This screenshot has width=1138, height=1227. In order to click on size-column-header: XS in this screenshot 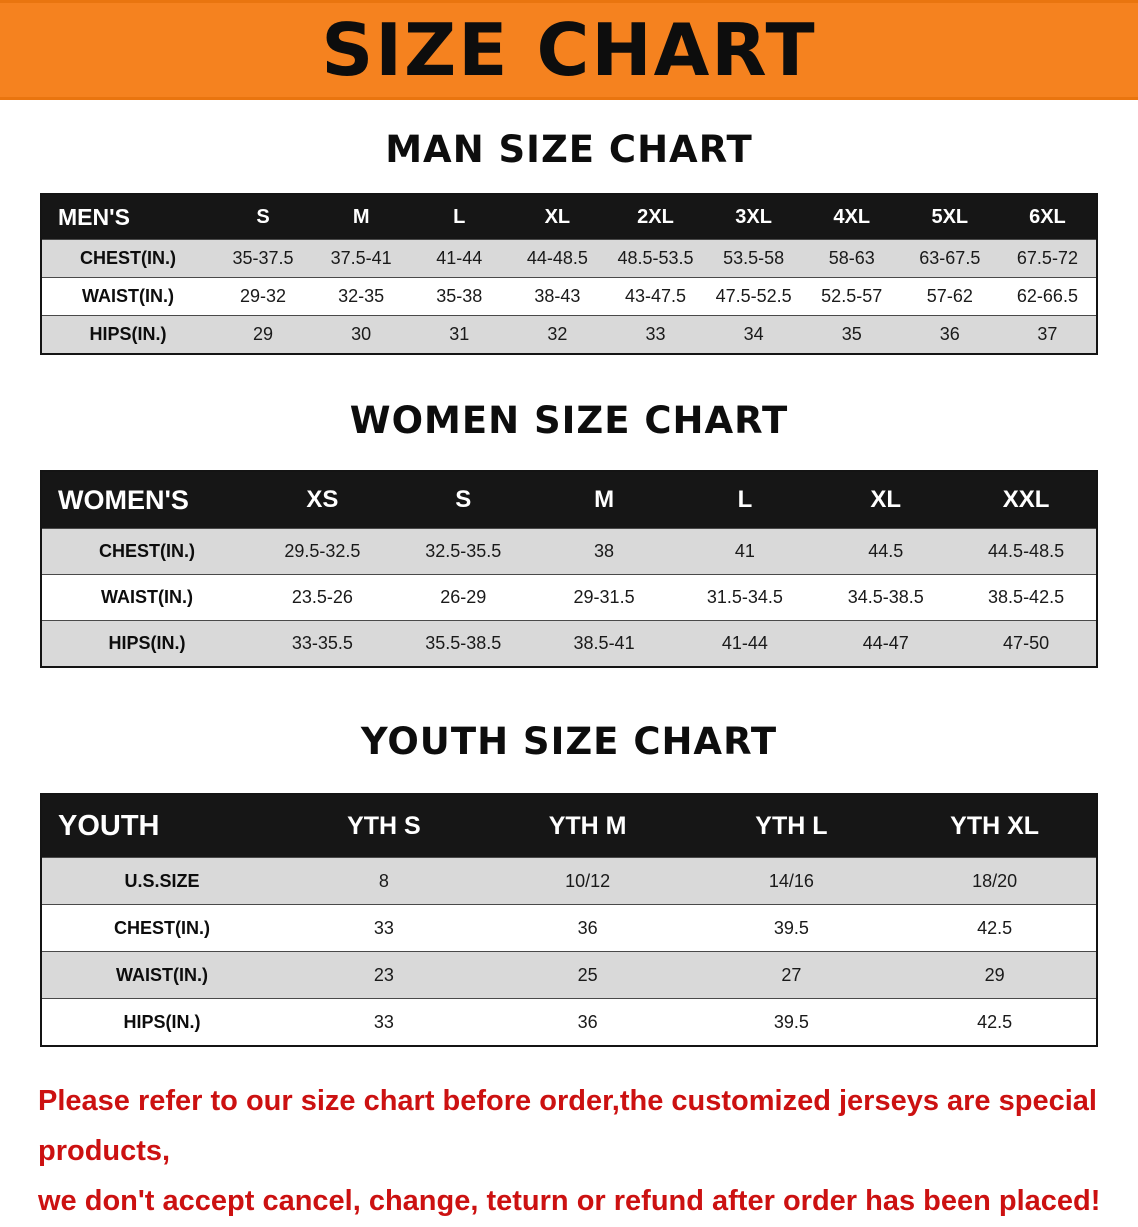, I will do `click(322, 500)`.